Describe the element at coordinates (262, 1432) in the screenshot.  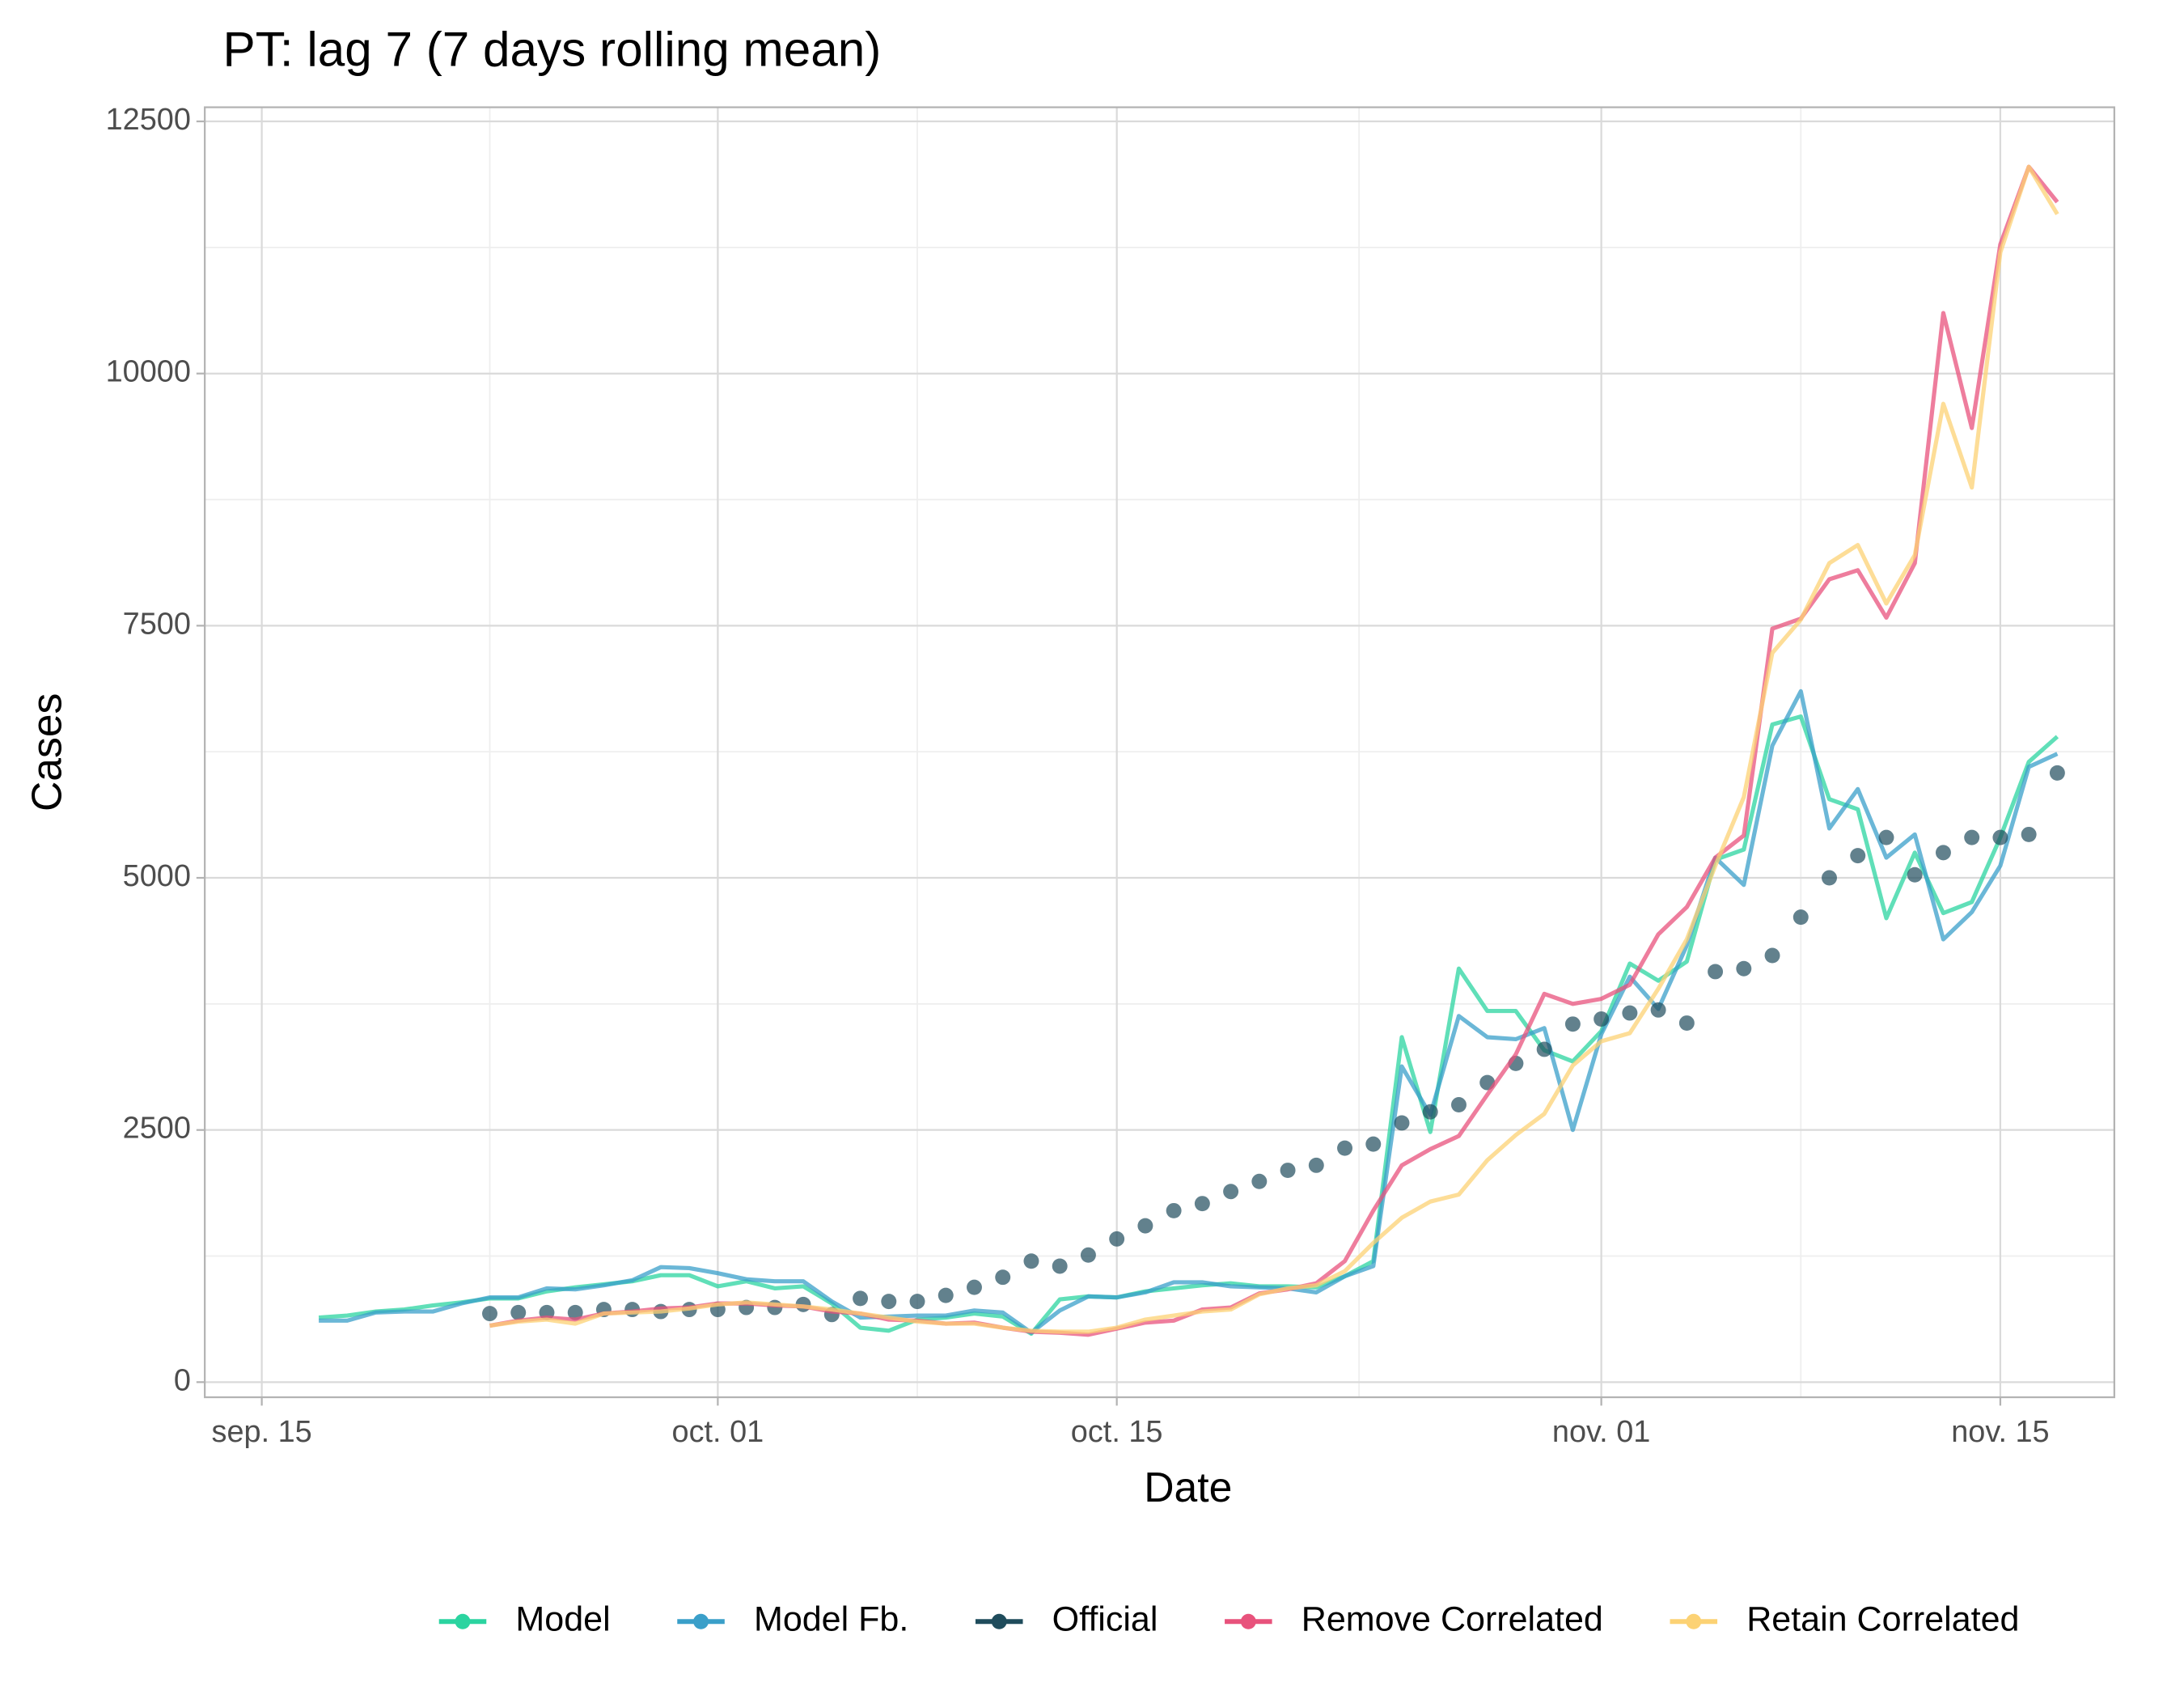
I see `x-tick-label: sep. 15` at that location.